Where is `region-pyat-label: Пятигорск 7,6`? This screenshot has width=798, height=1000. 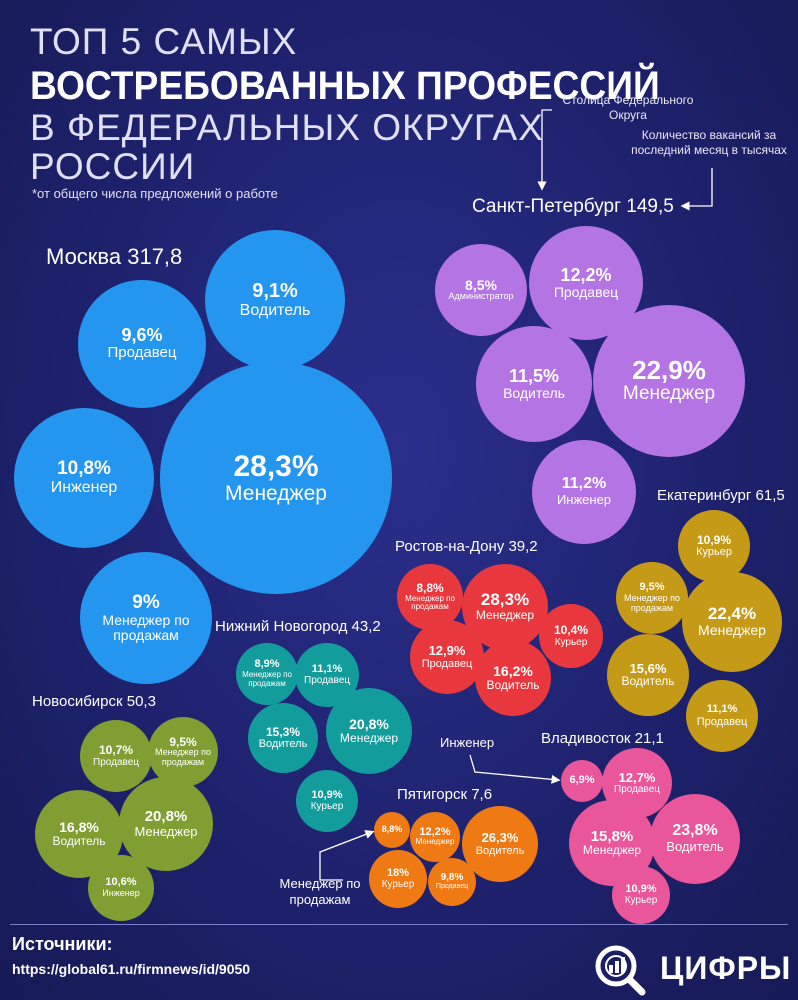 region-pyat-label: Пятигорск 7,6 is located at coordinates (445, 794).